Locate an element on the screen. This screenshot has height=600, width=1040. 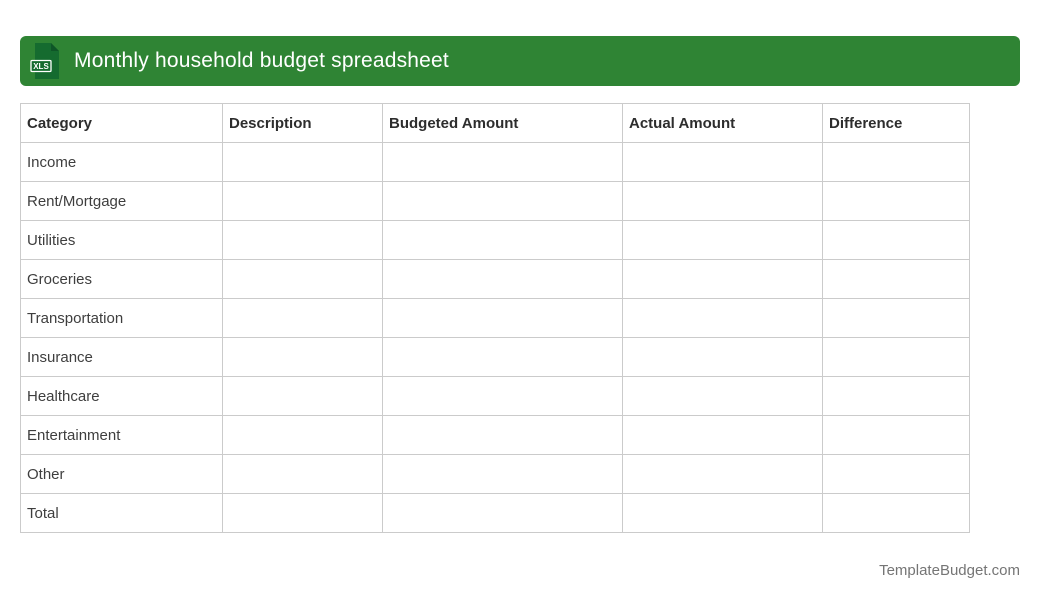
xls-file-icon: XLS is located at coordinates (44, 61).